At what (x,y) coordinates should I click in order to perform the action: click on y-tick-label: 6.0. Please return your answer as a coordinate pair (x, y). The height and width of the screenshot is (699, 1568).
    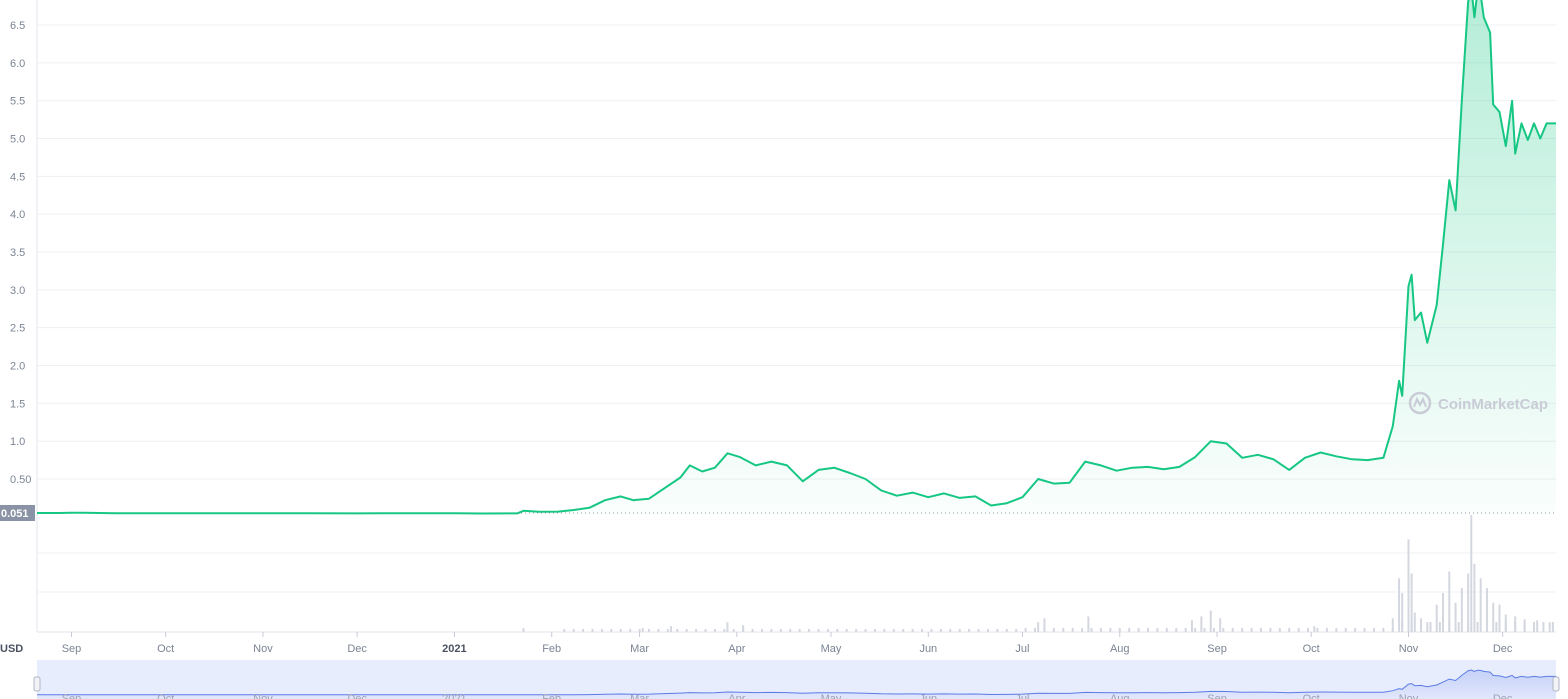
    Looking at the image, I should click on (17, 64).